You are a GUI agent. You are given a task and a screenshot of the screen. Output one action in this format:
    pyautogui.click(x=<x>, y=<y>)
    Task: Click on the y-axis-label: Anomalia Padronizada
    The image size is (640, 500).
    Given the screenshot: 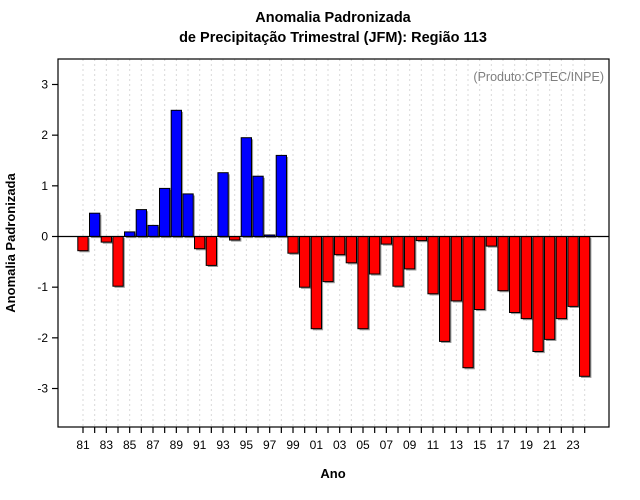 What is the action you would take?
    pyautogui.click(x=10, y=243)
    